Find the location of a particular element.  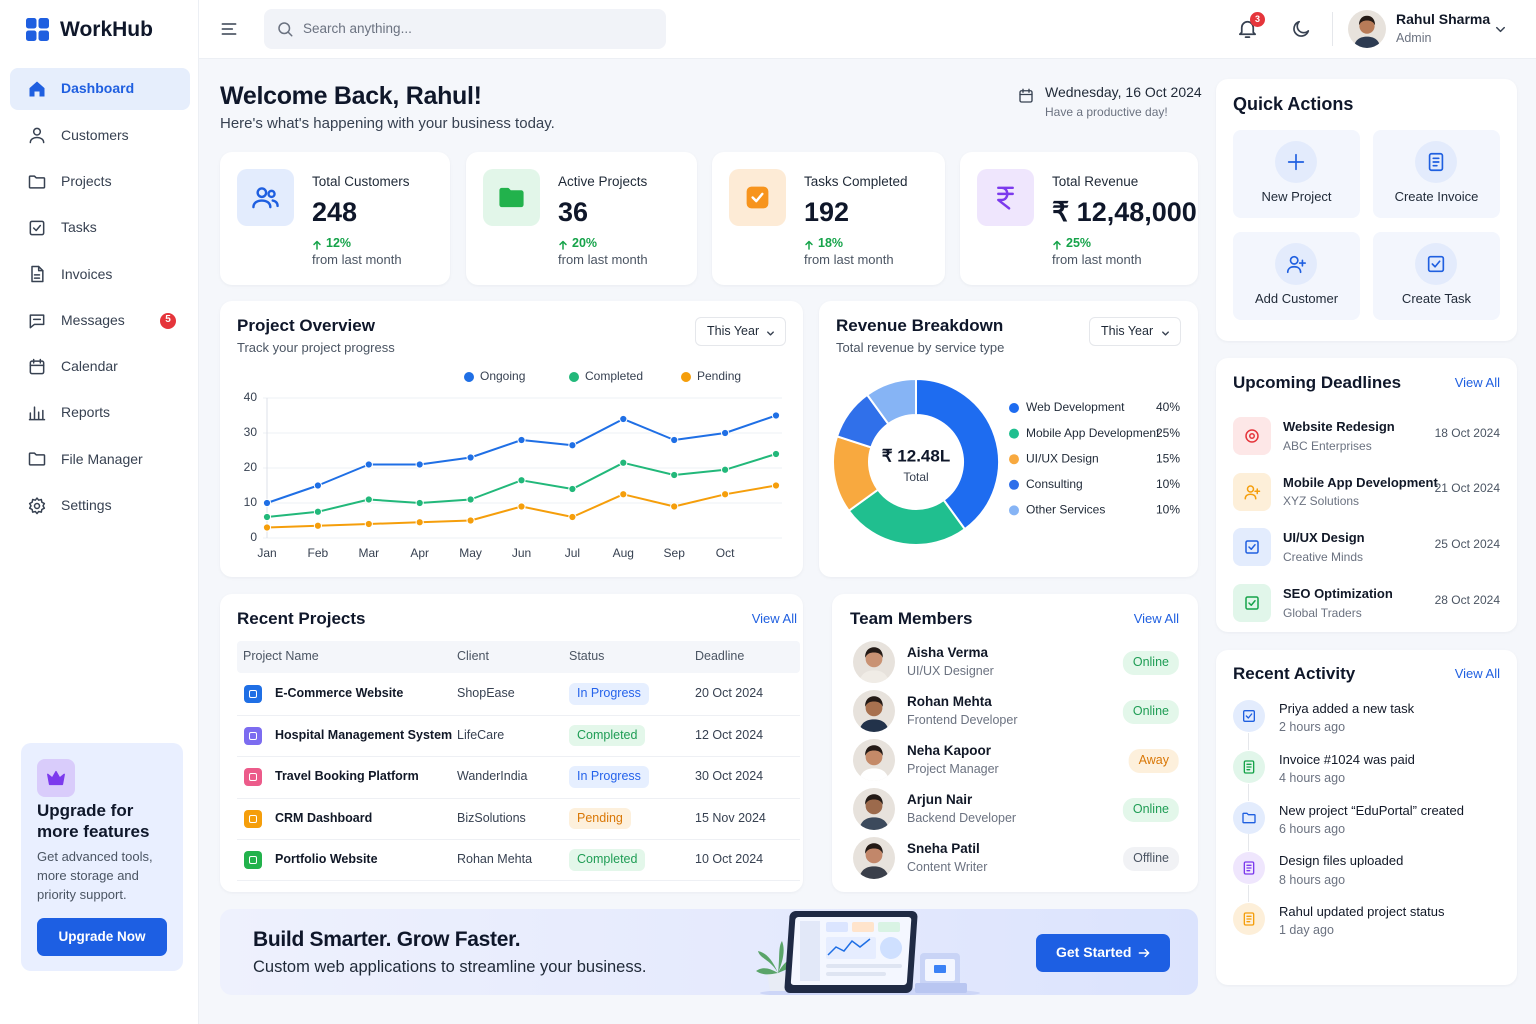

deadline-date: 18 Oct 2024 is located at coordinates (1467, 432).